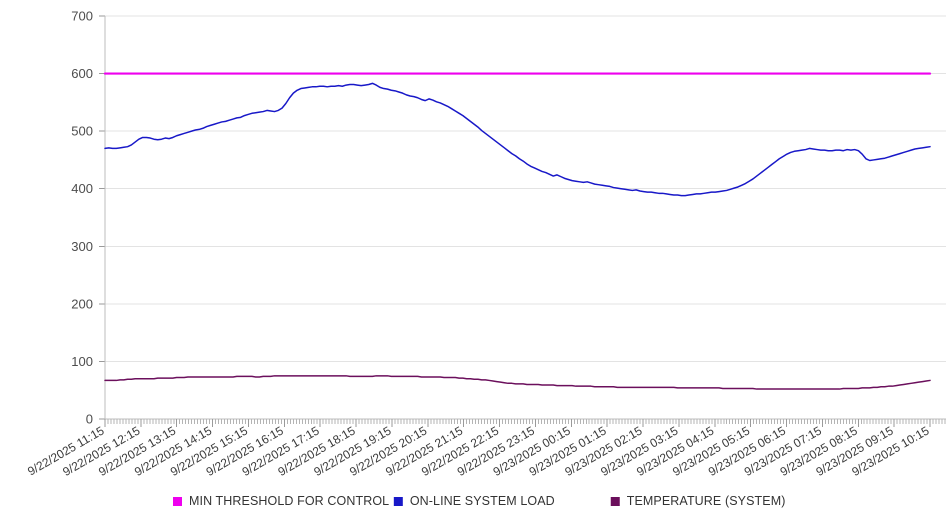 The width and height of the screenshot is (946, 526). Describe the element at coordinates (706, 501) in the screenshot. I see `legend-label-2: TEMPERATURE (SYSTEM)` at that location.